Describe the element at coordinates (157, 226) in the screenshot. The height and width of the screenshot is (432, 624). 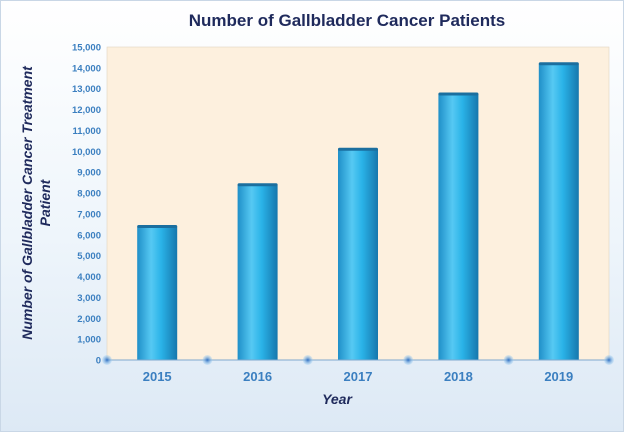
I see `bar-cap-2015` at that location.